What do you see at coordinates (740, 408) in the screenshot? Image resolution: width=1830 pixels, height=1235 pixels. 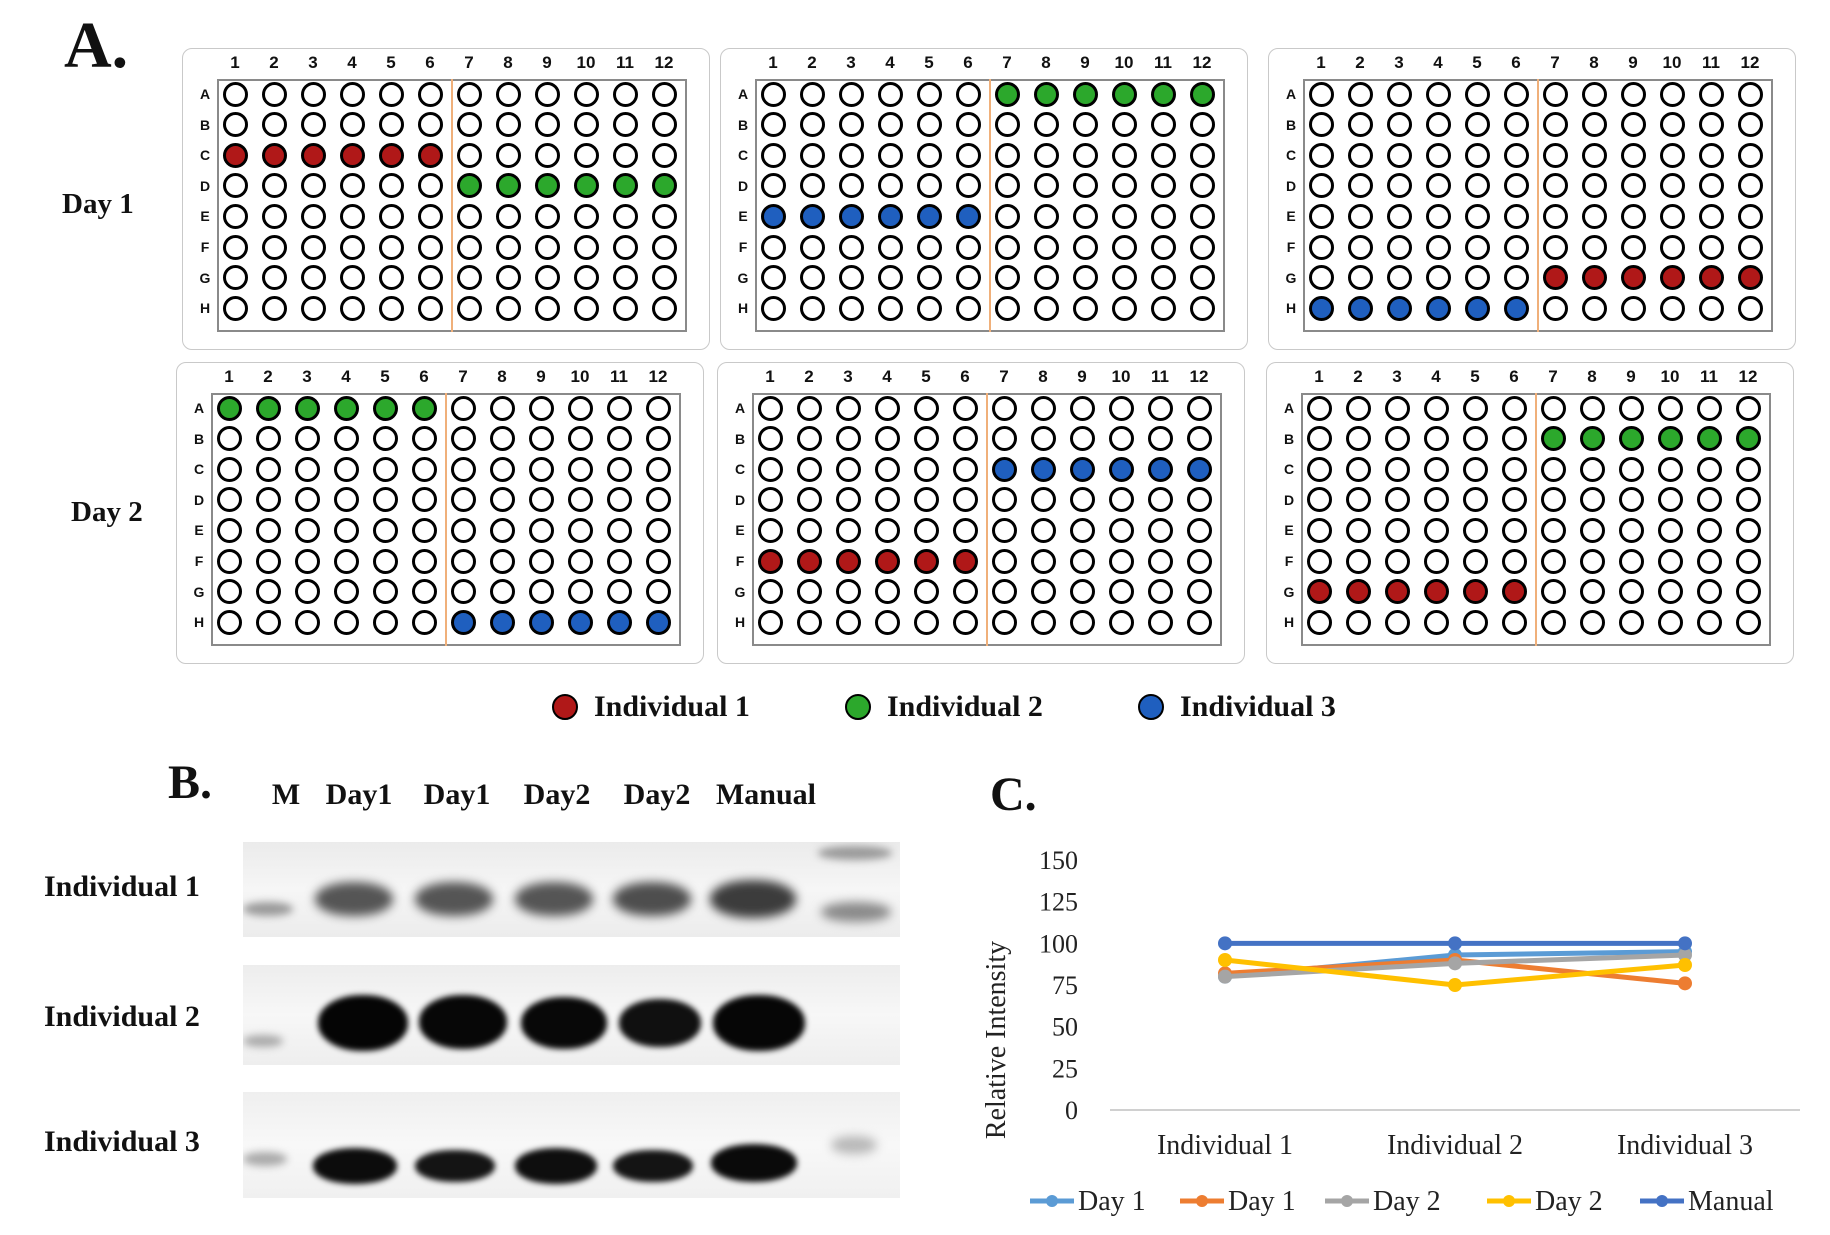 I see `row-letter: A` at bounding box center [740, 408].